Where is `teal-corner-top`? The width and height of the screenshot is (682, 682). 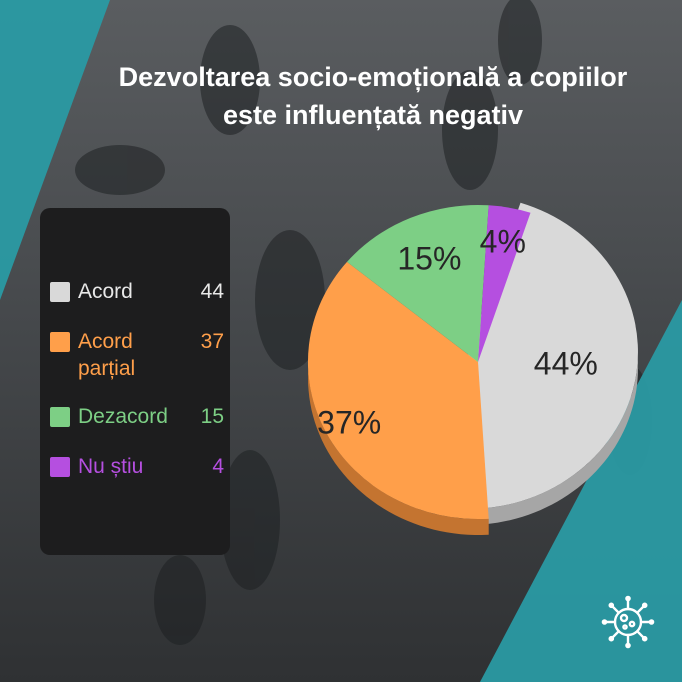 teal-corner-top is located at coordinates (55, 150).